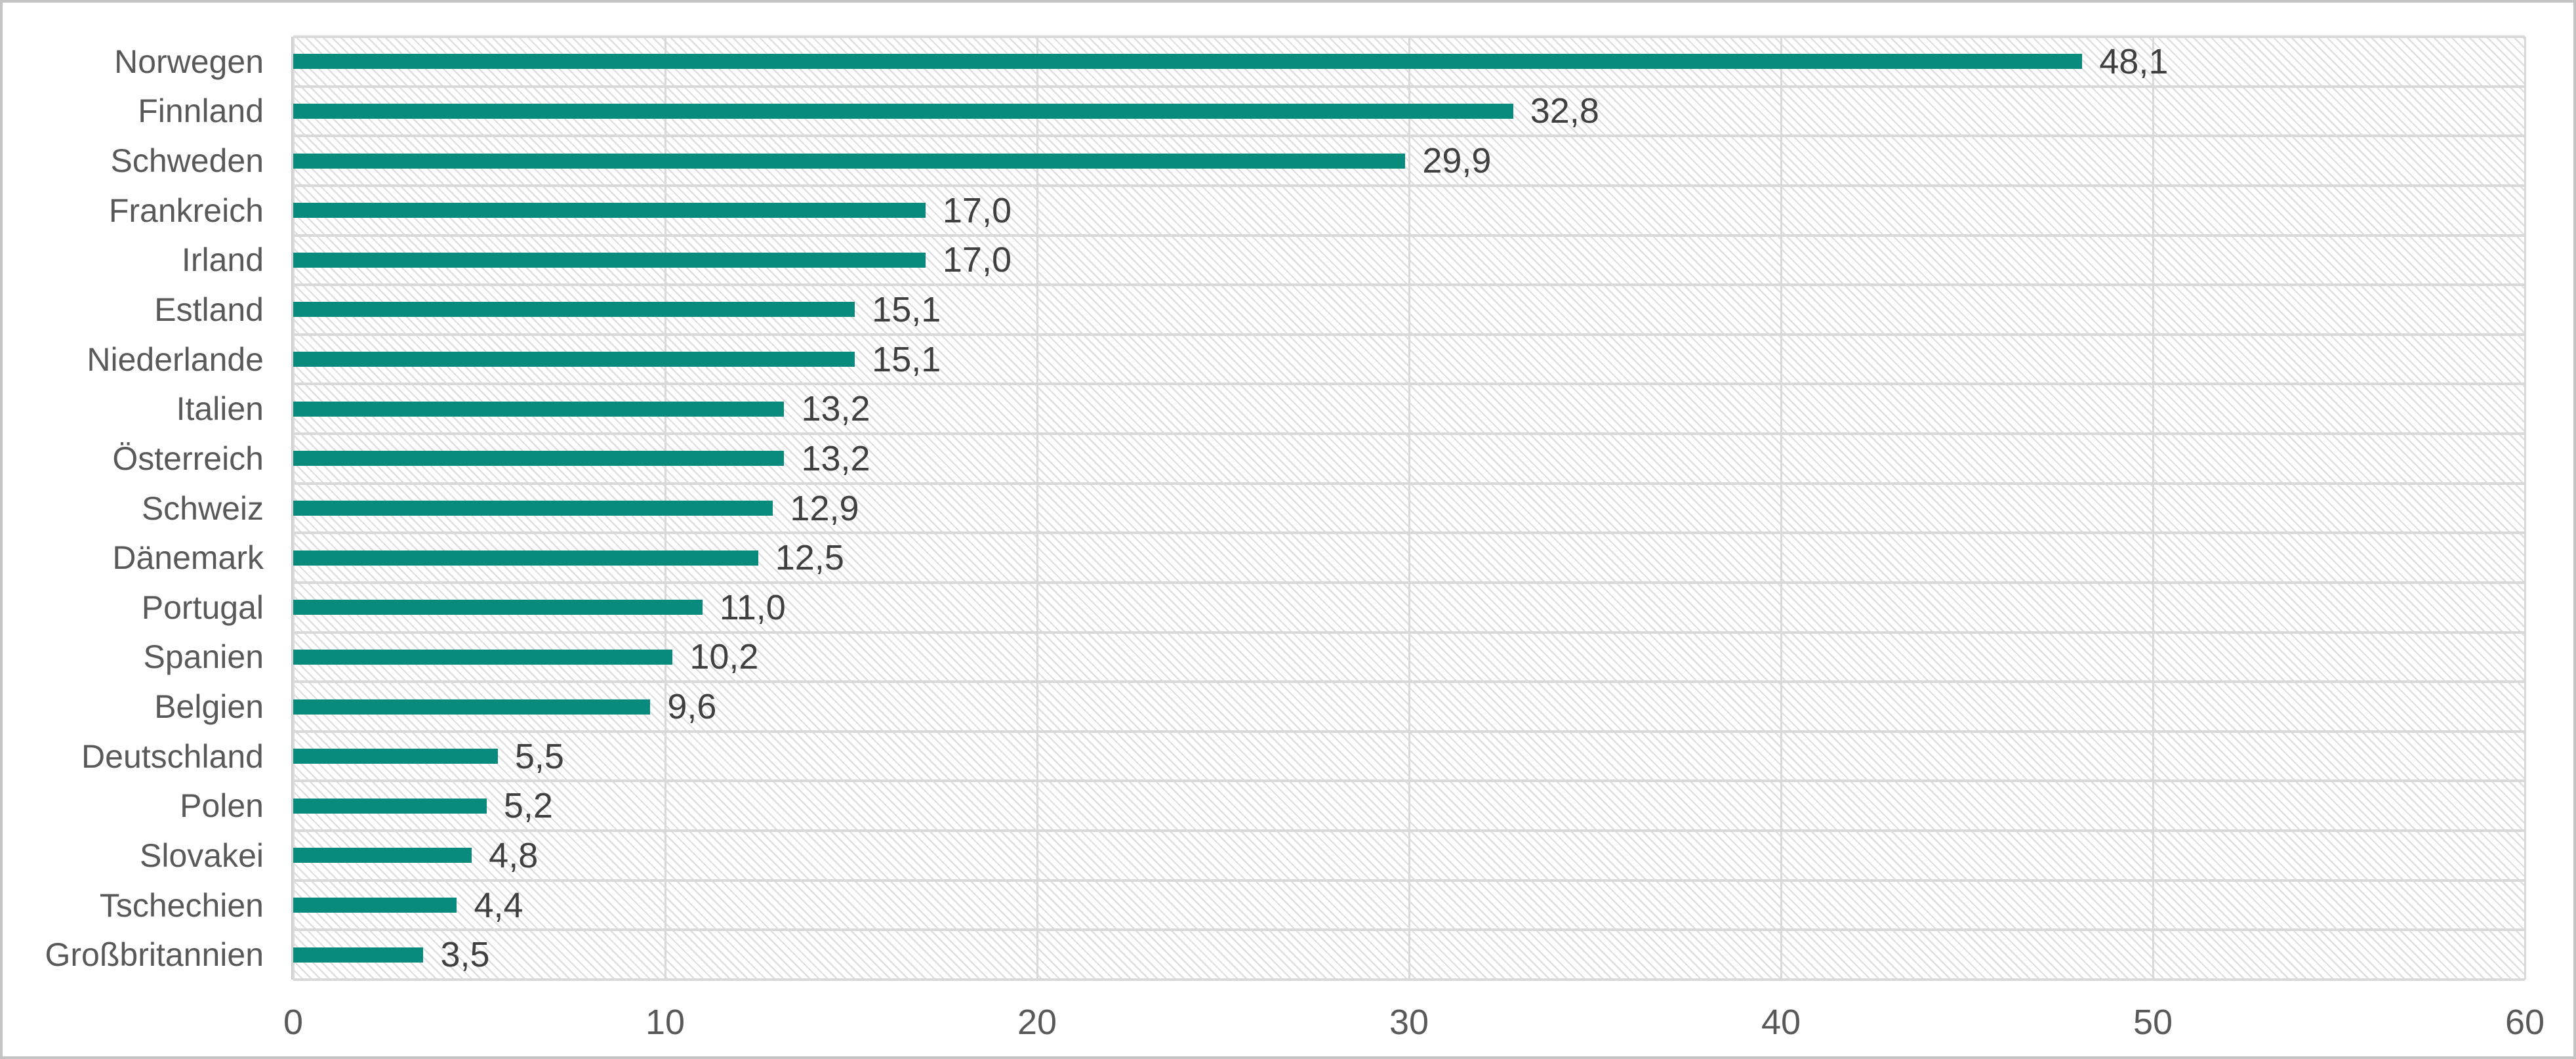 This screenshot has height=1059, width=2576. I want to click on value-label: 4,4, so click(498, 905).